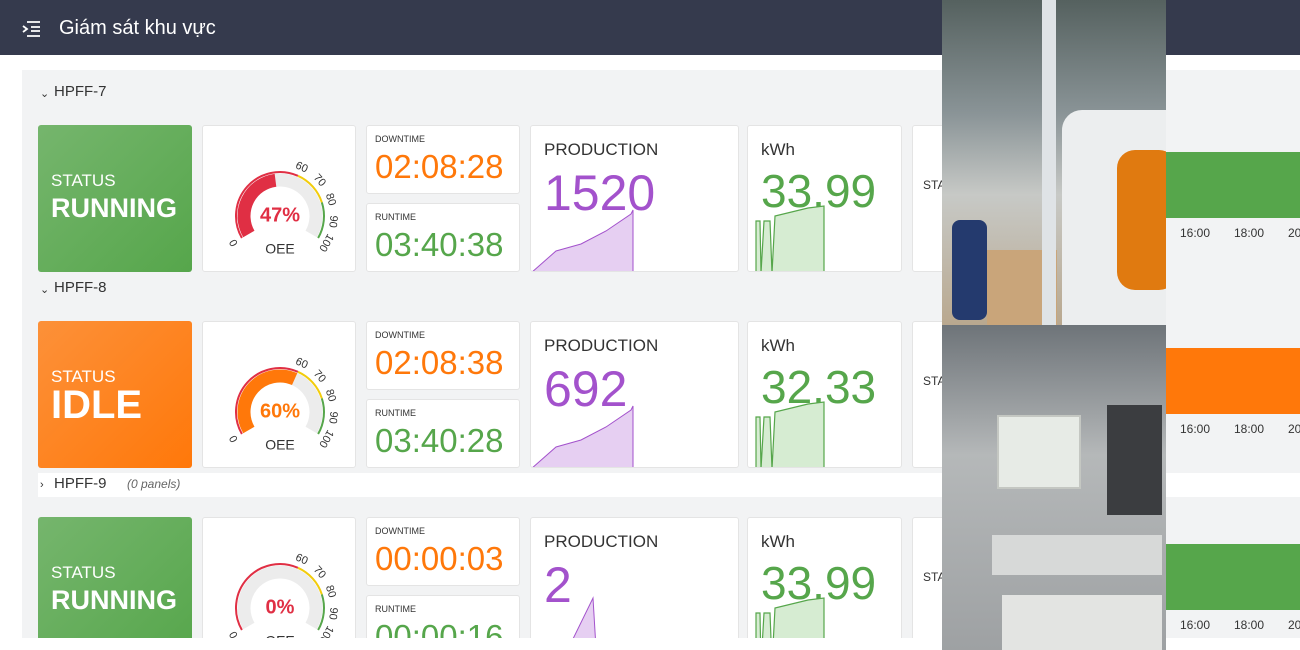 The width and height of the screenshot is (1300, 650). I want to click on runtime-value: 03:40:28, so click(439, 440).